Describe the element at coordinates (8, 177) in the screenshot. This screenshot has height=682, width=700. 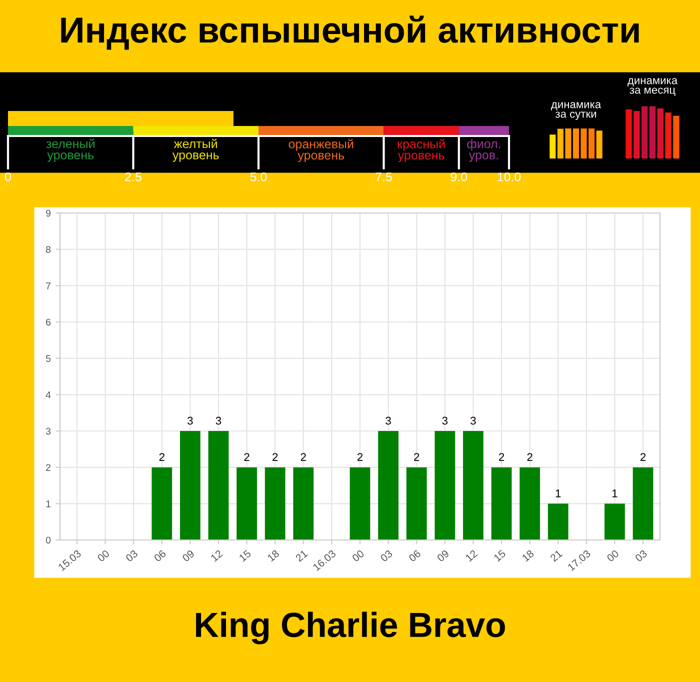
I see `x-tick-label: 0` at that location.